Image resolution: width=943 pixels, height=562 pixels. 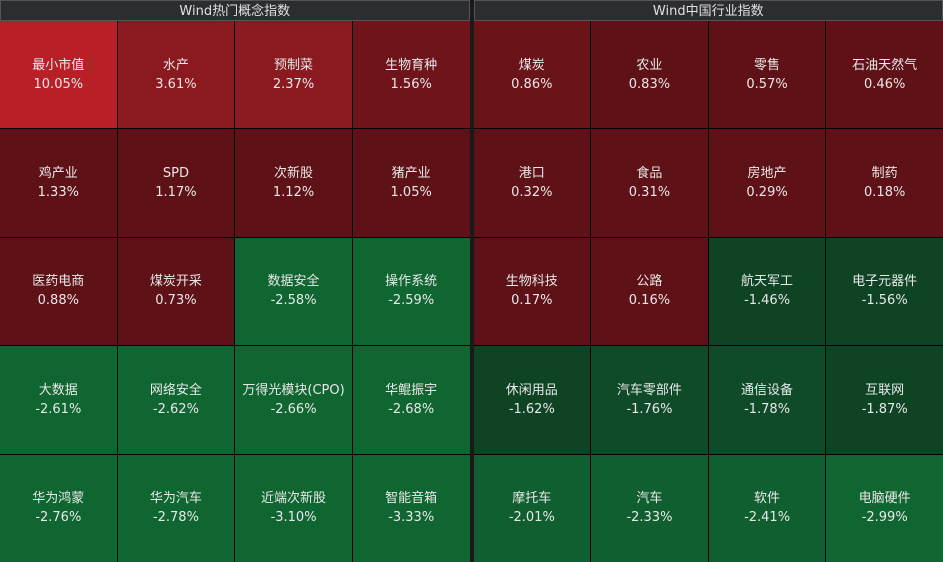 I want to click on heatmap-cell: 华为鸿蒙 -2.76%, so click(x=58, y=508).